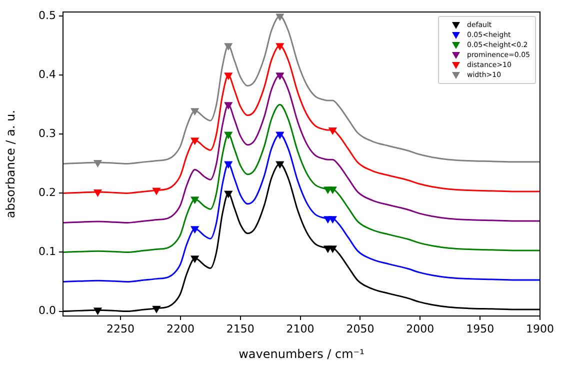 The width and height of the screenshot is (566, 374). Describe the element at coordinates (360, 329) in the screenshot. I see `x-tick-label: 2050` at that location.